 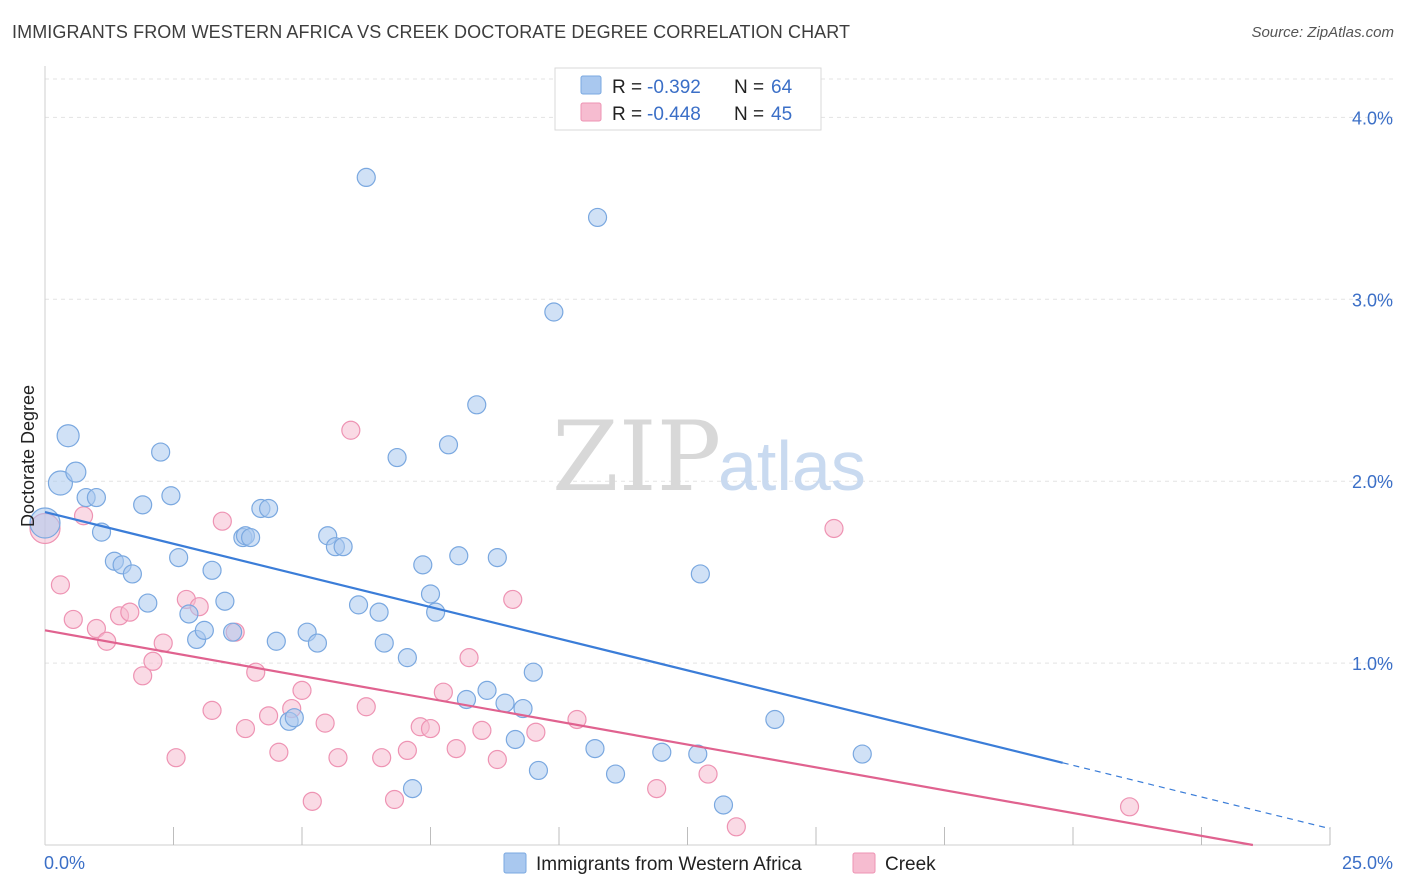 I want to click on x-tick-label: 25.0%, so click(x=1367, y=863).